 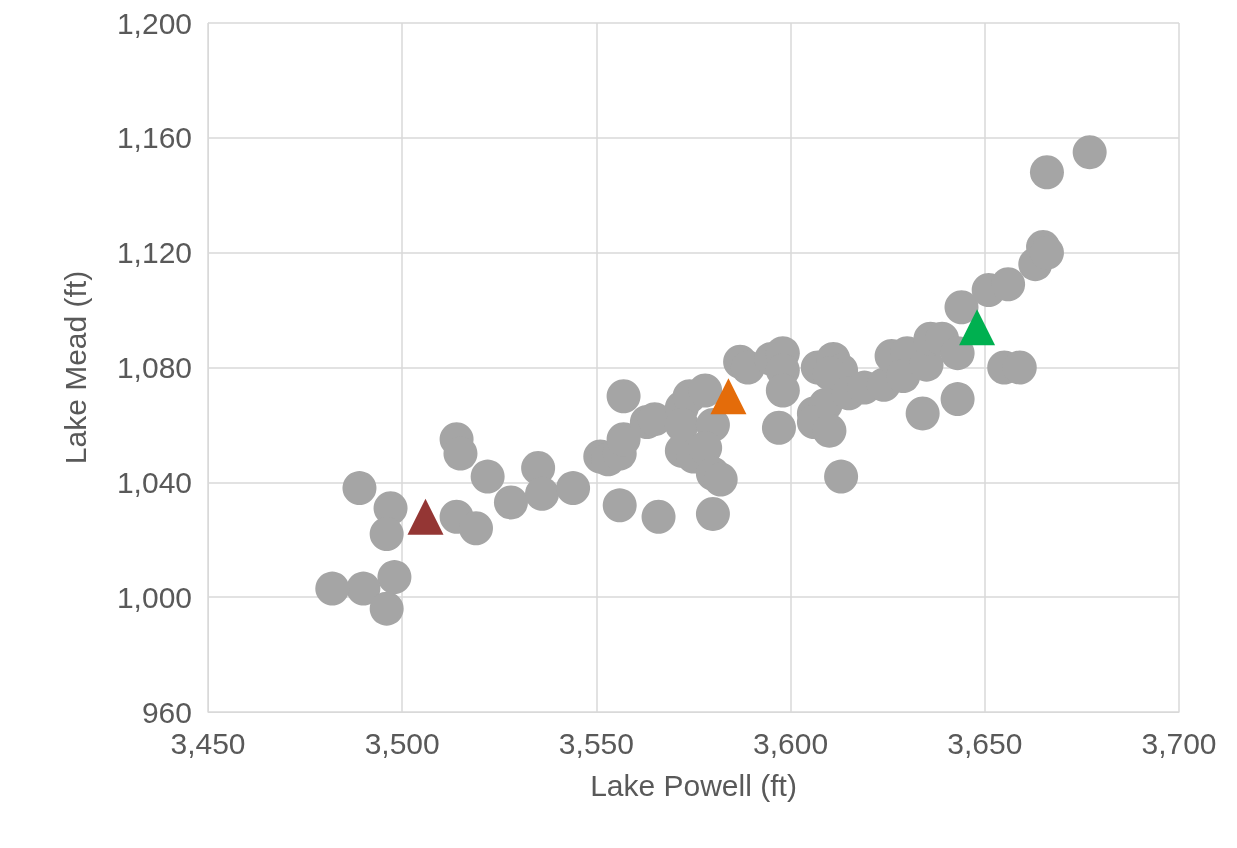 What do you see at coordinates (402, 743) in the screenshot?
I see `x-tick-label: 3,500` at bounding box center [402, 743].